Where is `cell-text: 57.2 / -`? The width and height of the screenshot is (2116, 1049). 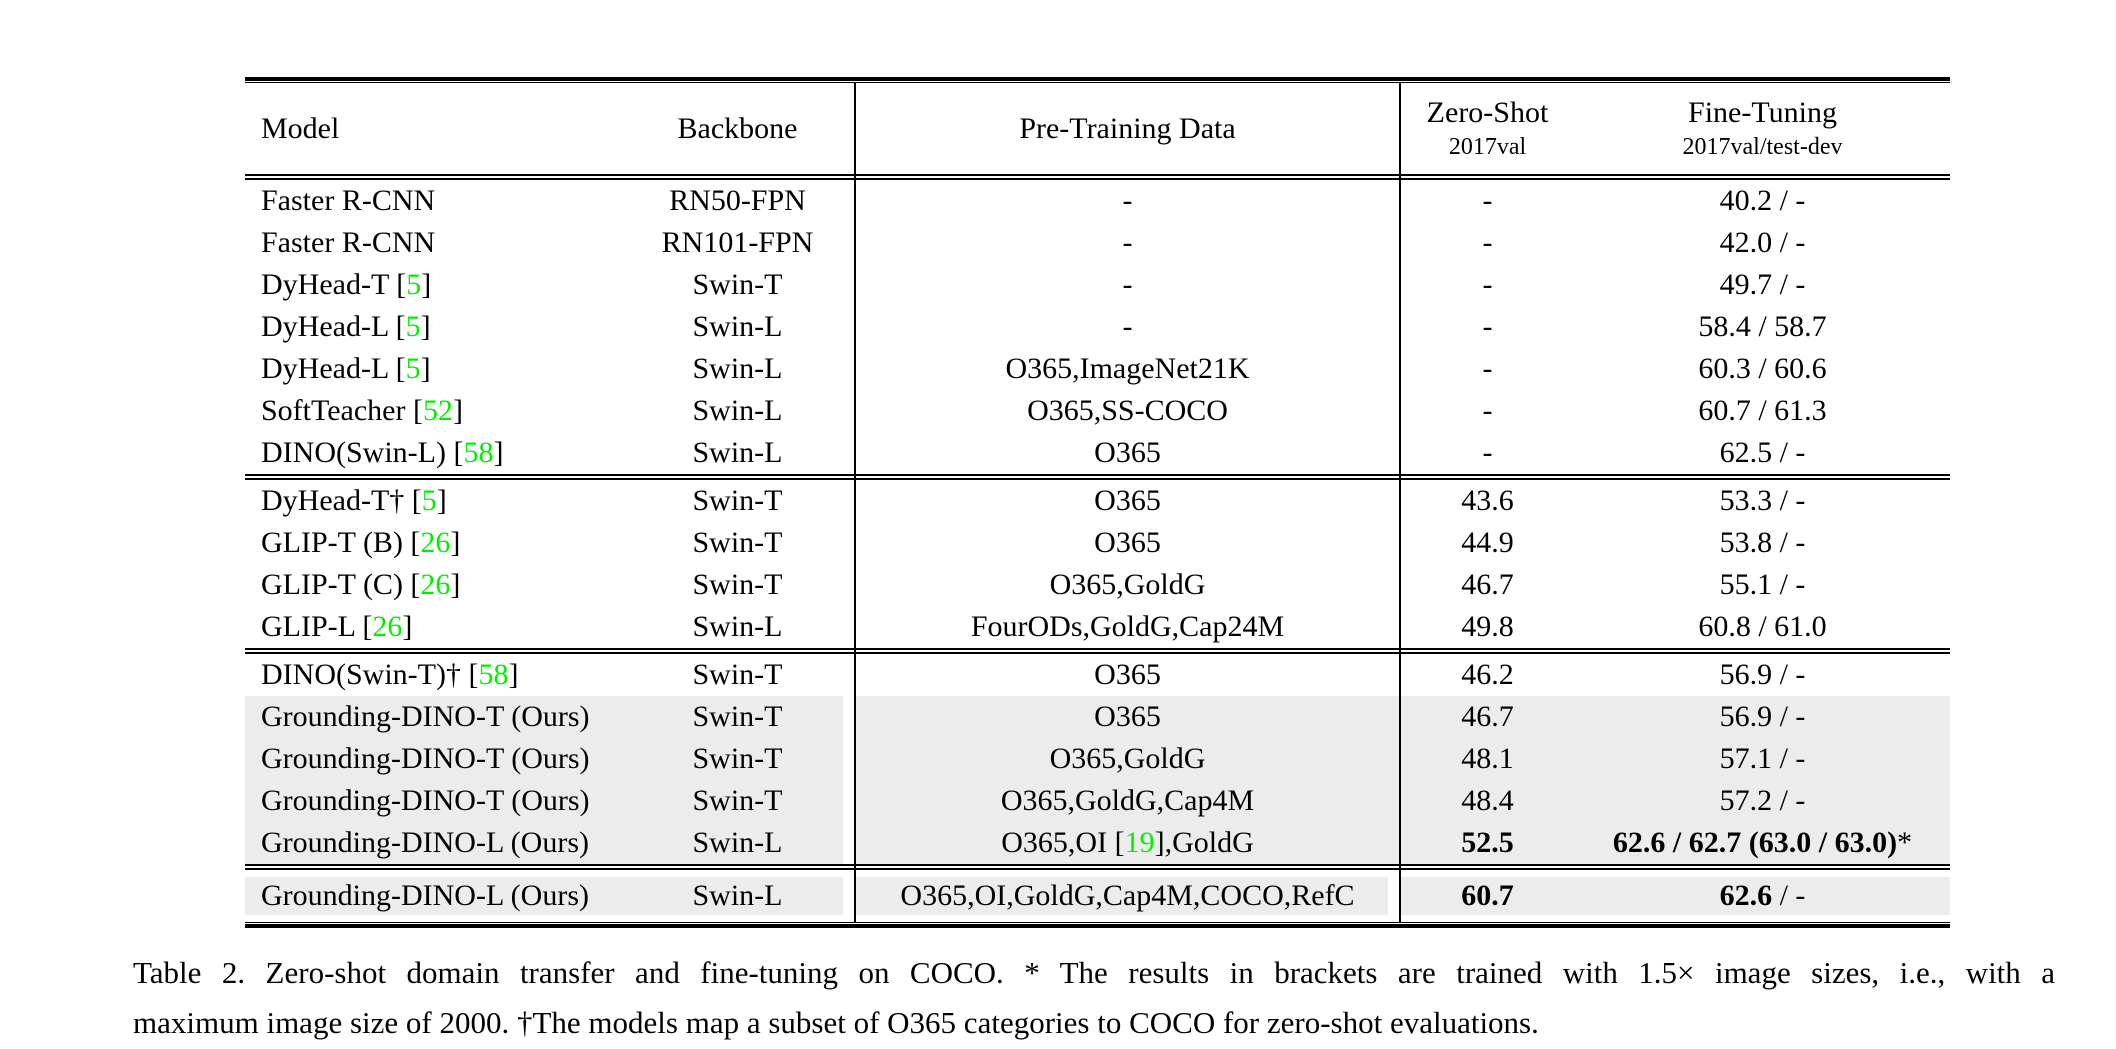
cell-text: 57.2 / - is located at coordinates (1762, 800).